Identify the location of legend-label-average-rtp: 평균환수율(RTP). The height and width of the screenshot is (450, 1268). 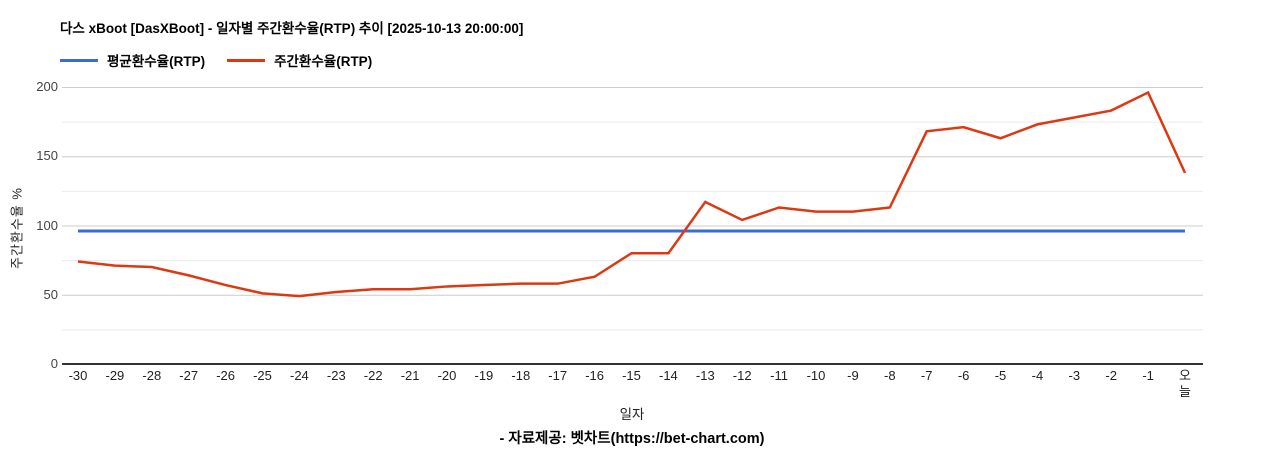
(156, 61).